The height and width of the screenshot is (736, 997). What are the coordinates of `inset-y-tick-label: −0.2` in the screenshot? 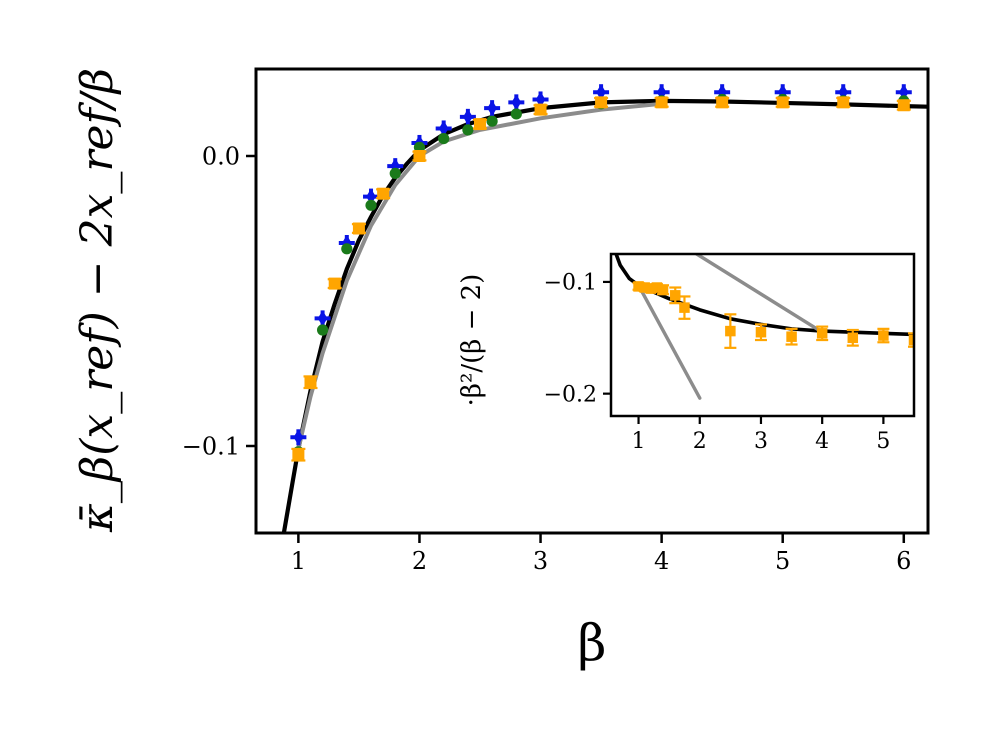 It's located at (570, 394).